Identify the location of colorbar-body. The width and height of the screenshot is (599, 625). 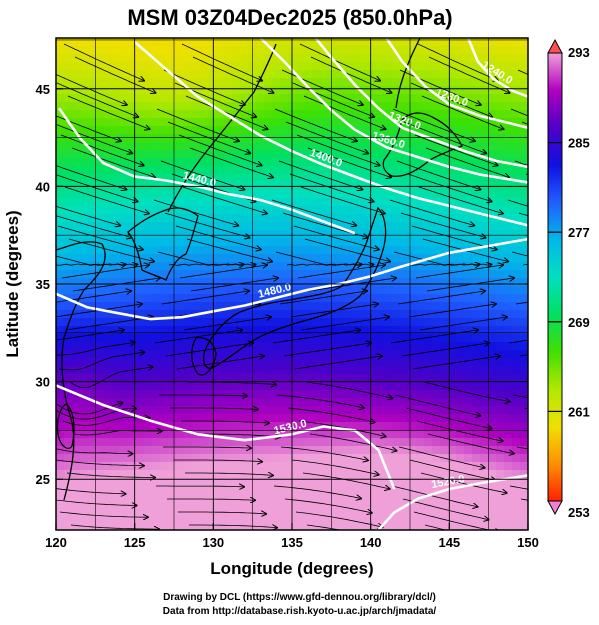
(555, 277).